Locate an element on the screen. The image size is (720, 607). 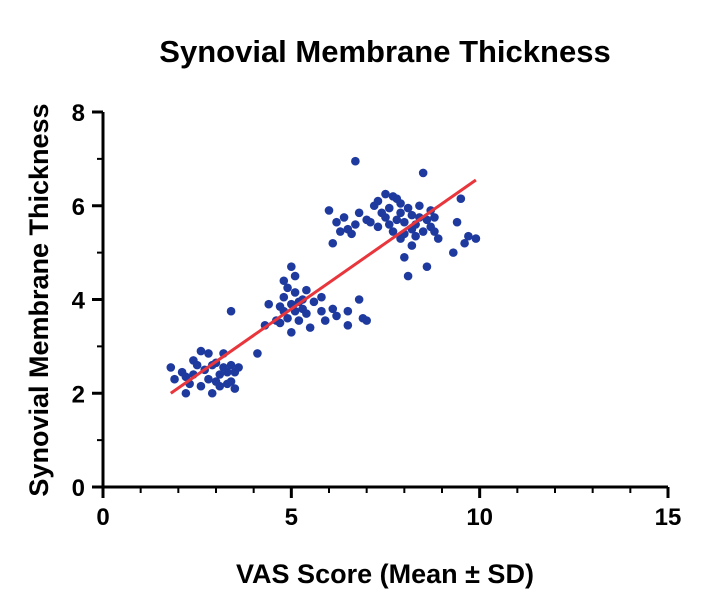
y-axis-label: Synovial Membrane Thickness is located at coordinates (39, 299).